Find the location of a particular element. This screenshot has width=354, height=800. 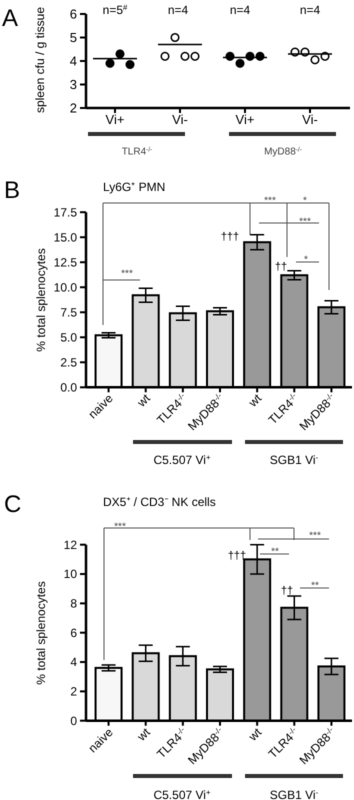

y-tick-label: 5.0 is located at coordinates (69, 337).